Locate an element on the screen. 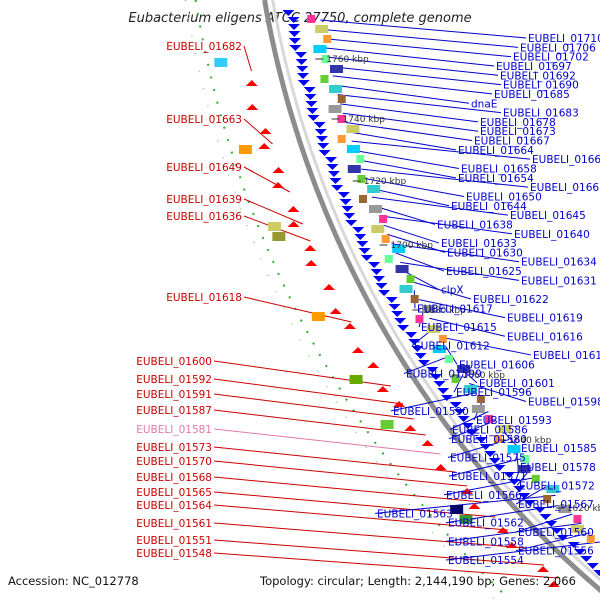 The height and width of the screenshot is (600, 600). right-gene-label: EUBELI_01590 is located at coordinates (431, 412).